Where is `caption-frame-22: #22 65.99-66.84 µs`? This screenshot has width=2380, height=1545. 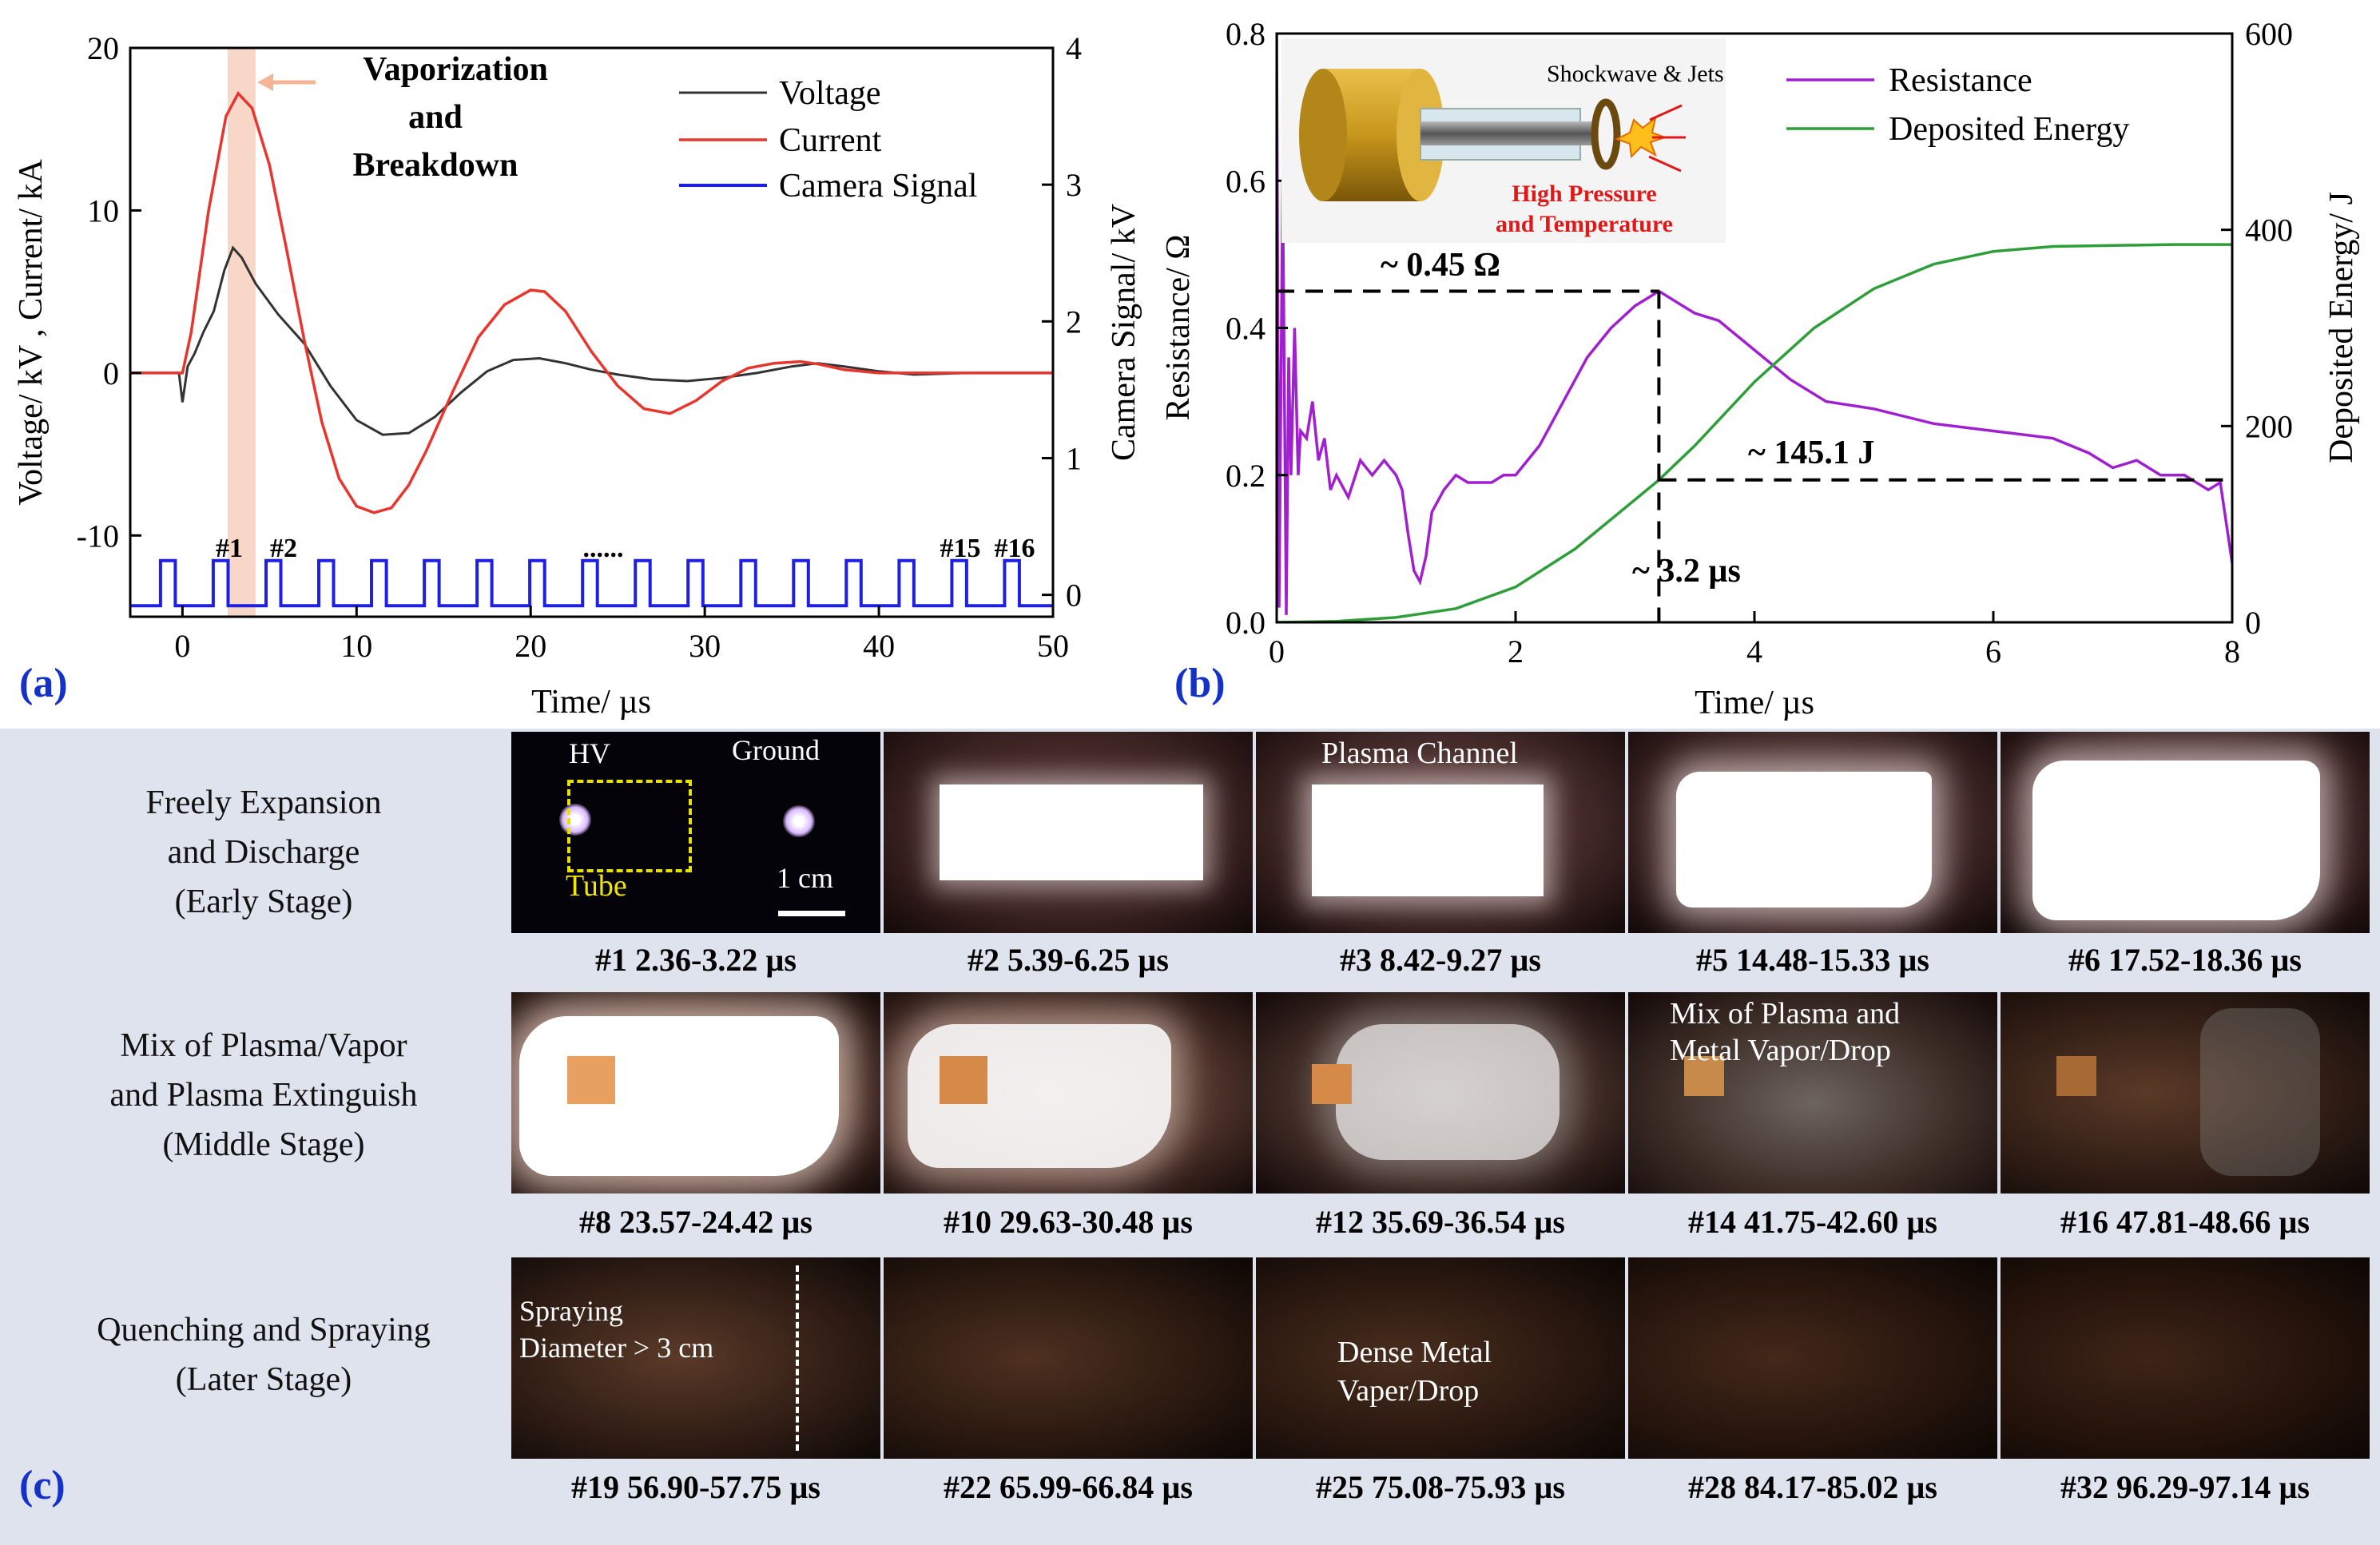
caption-frame-22: #22 65.99-66.84 µs is located at coordinates (1068, 1487).